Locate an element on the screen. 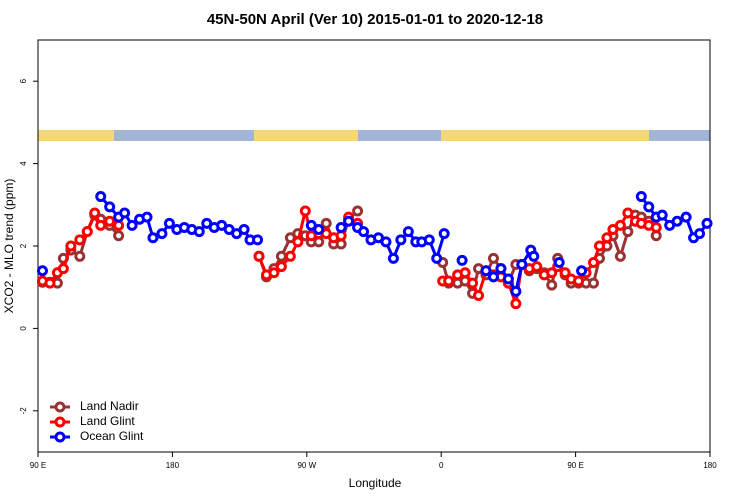 The image size is (750, 500). y-tick-label: 2 is located at coordinates (23, 245).